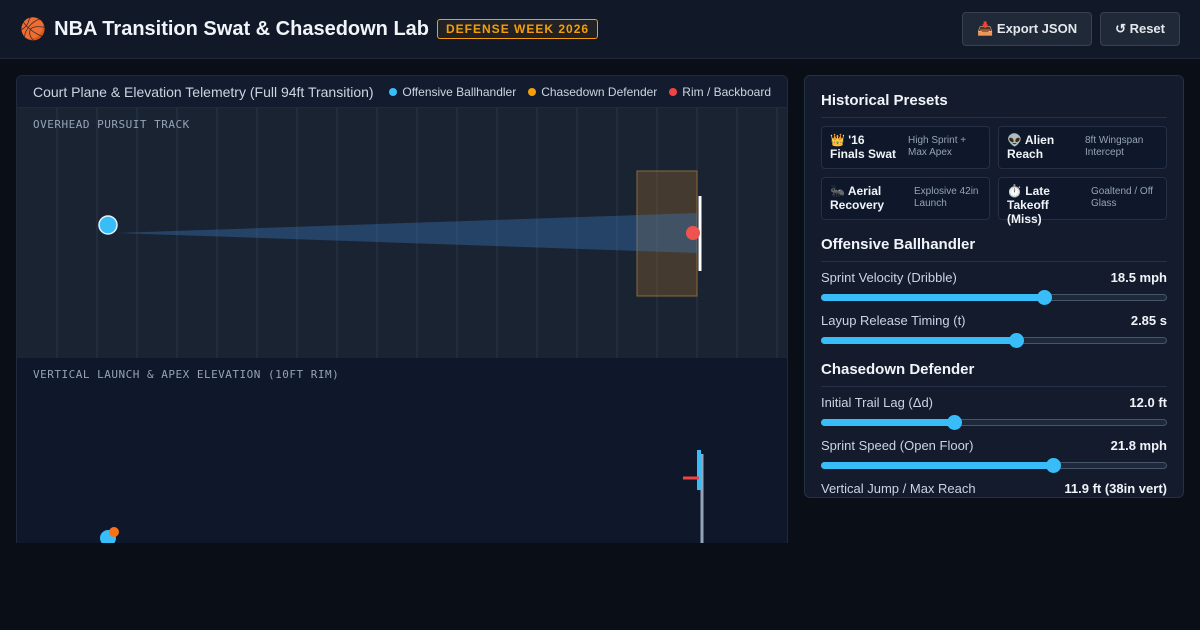 This screenshot has height=630, width=1200. Describe the element at coordinates (532, 91) in the screenshot. I see `defender-swatch-icon` at that location.